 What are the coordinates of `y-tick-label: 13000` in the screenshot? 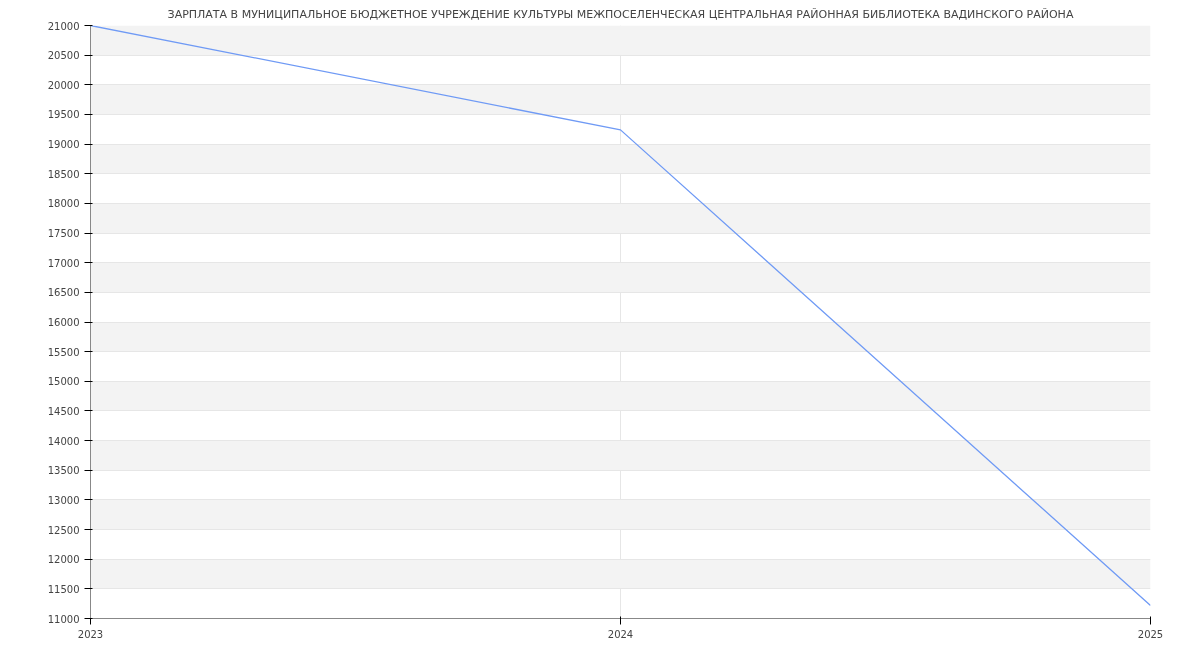 It's located at (63, 500).